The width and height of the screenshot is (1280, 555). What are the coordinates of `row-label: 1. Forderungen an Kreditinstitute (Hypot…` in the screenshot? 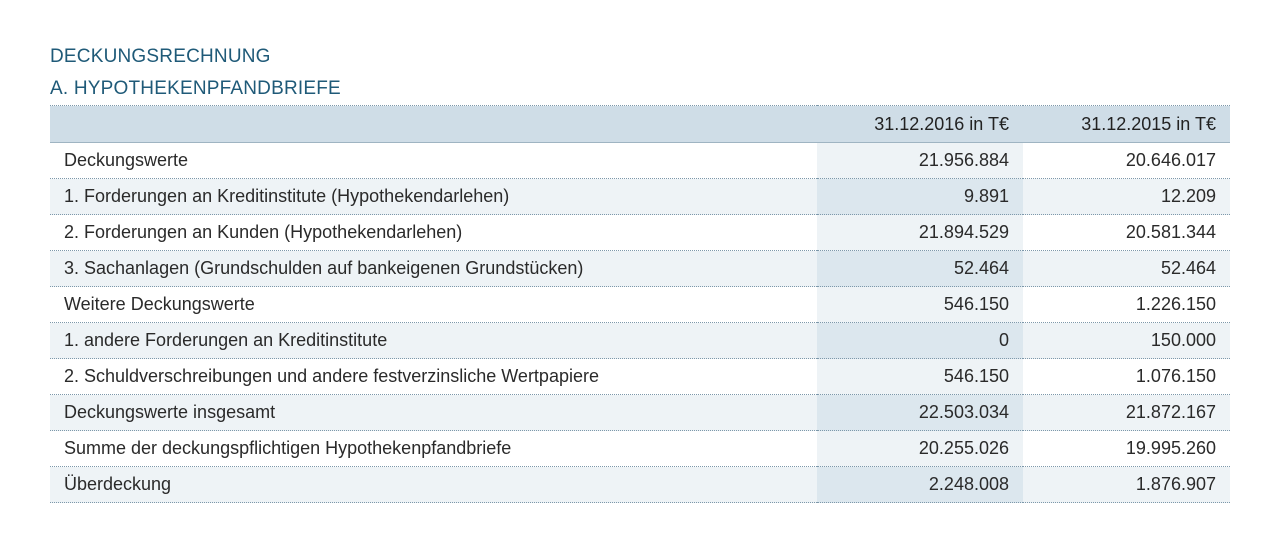 It's located at (433, 196).